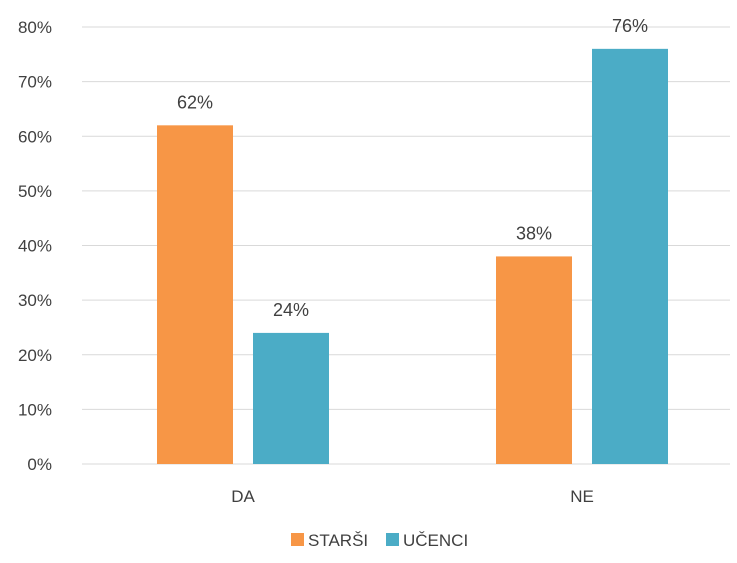  Describe the element at coordinates (630, 26) in the screenshot. I see `data-label: 76%` at that location.